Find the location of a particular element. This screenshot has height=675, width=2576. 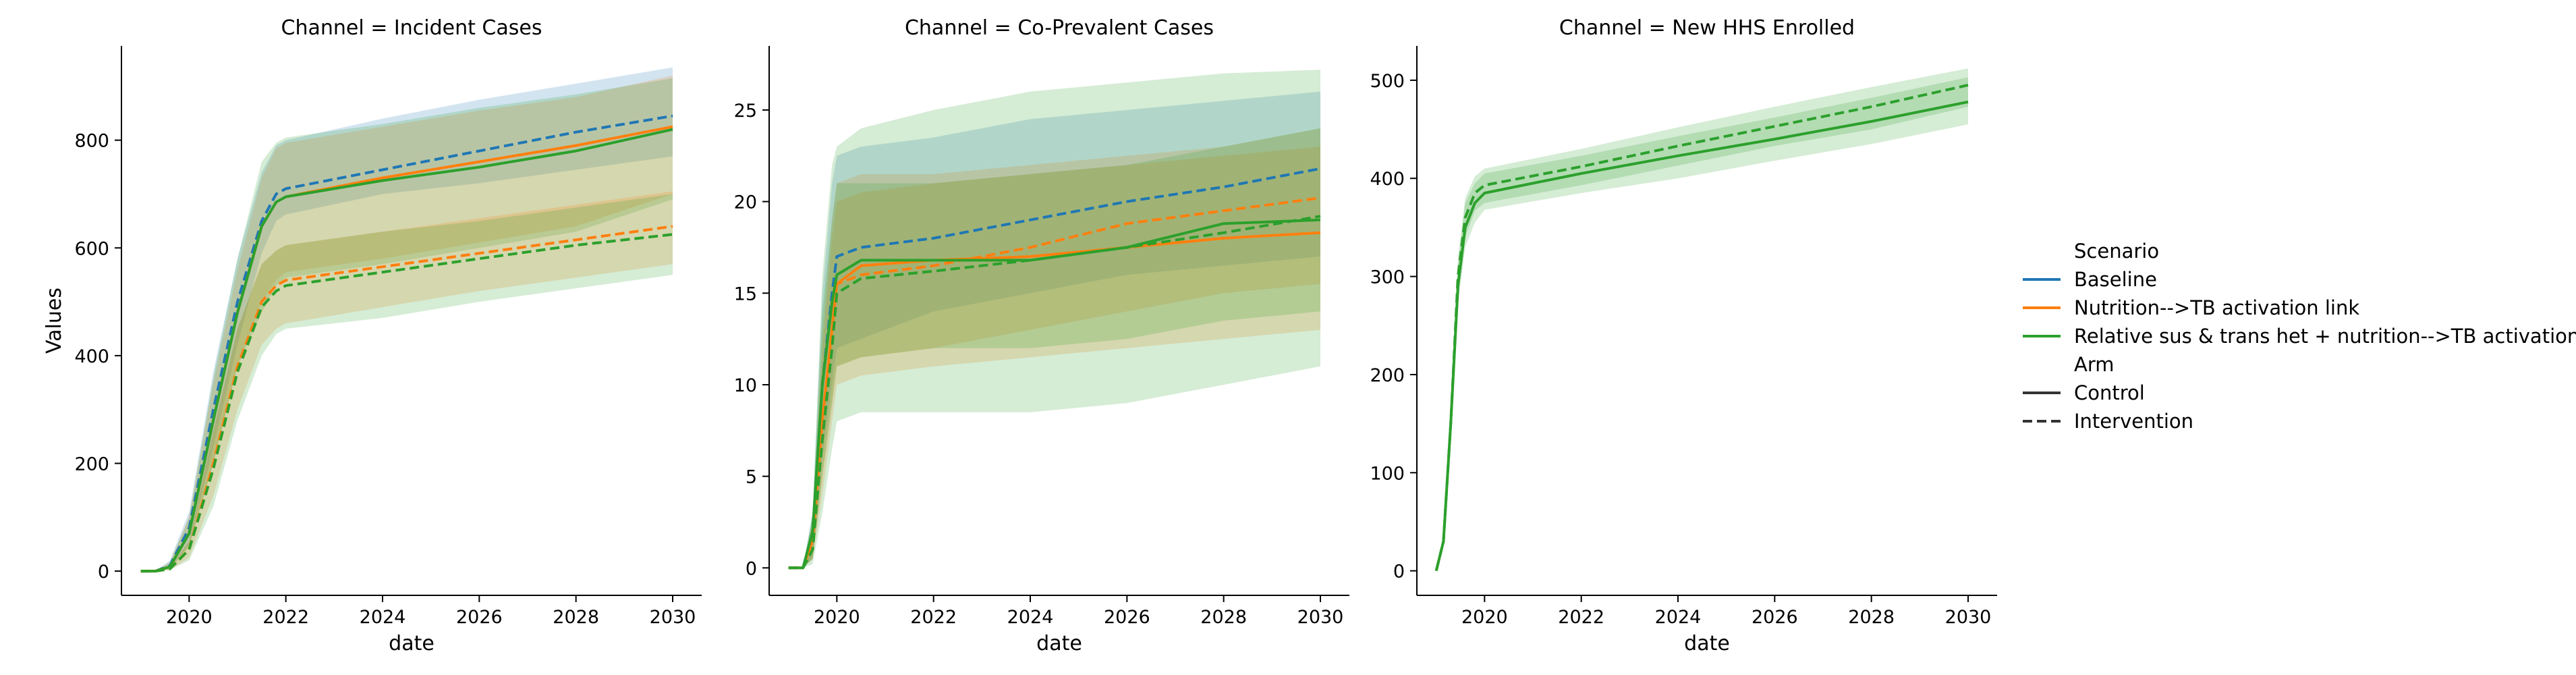

panel-title: Channel = Incident Cases is located at coordinates (411, 28).